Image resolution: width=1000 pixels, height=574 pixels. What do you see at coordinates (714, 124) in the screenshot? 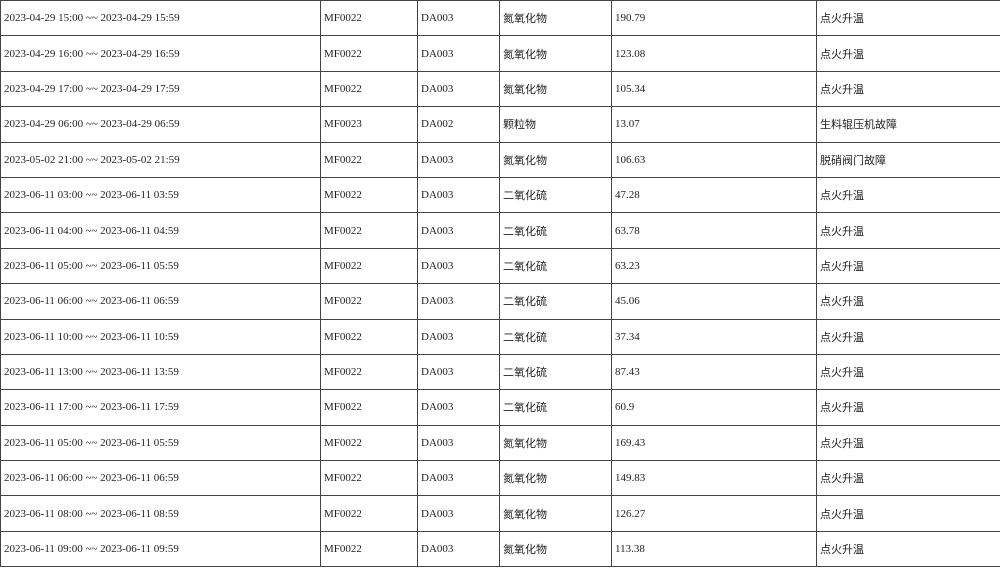
I see `value-cell: 13.07` at bounding box center [714, 124].